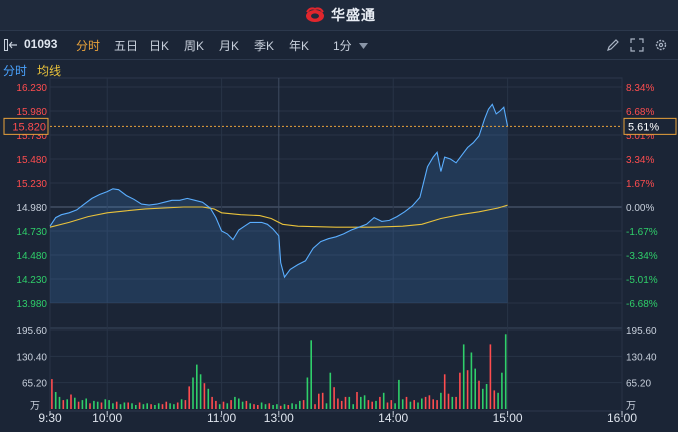 This screenshot has width=678, height=432. I want to click on tab-five-day: 五日, so click(126, 46).